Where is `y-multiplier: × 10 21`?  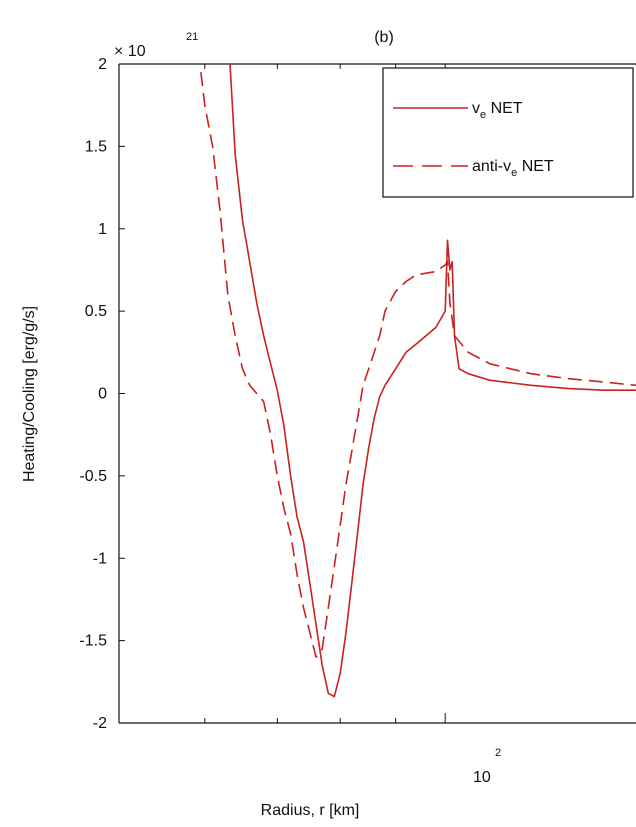 y-multiplier: × 10 21 is located at coordinates (156, 45).